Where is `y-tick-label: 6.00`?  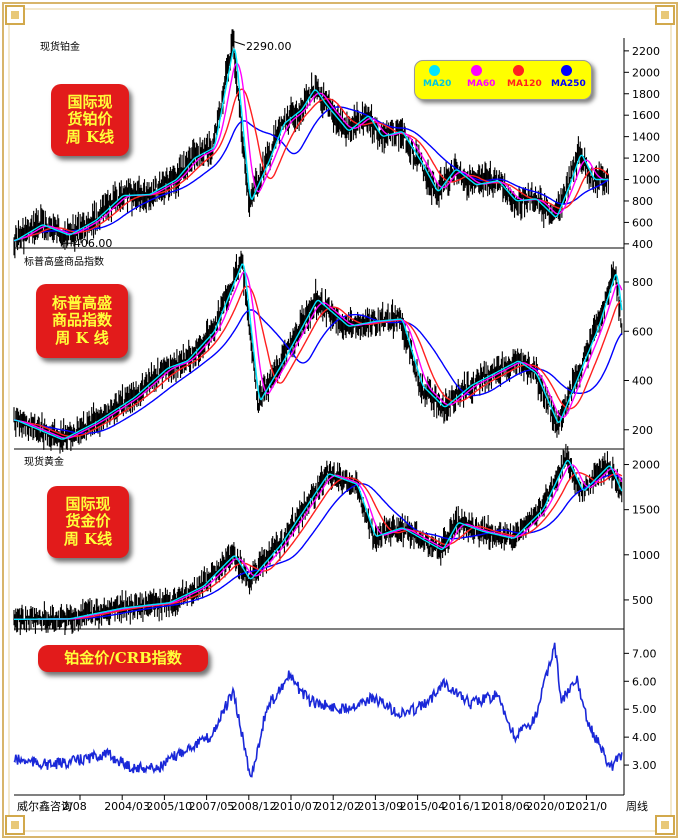
y-tick-label: 6.00 is located at coordinates (644, 681).